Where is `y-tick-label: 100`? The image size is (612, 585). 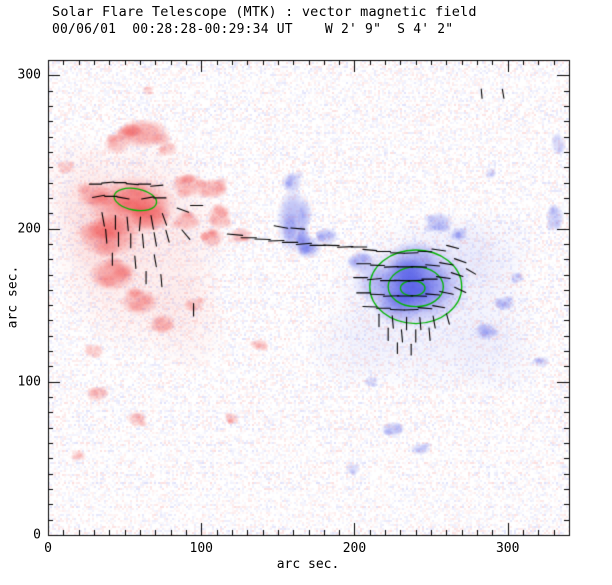
y-tick-label: 100 is located at coordinates (29, 382).